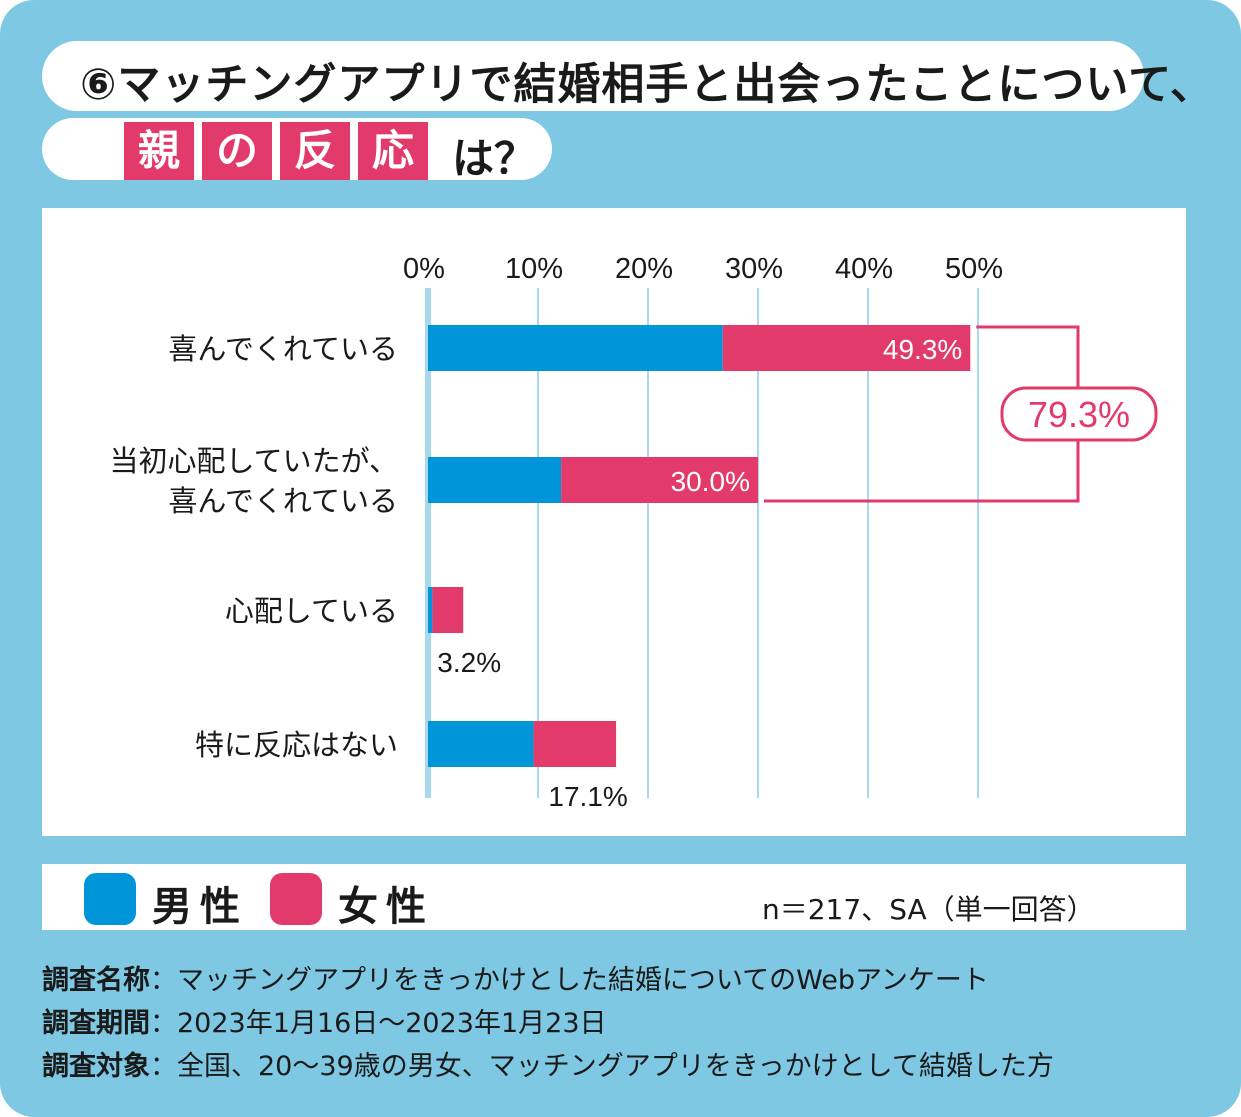 The height and width of the screenshot is (1117, 1241). Describe the element at coordinates (974, 269) in the screenshot. I see `x-tick-label-5: 50%` at that location.